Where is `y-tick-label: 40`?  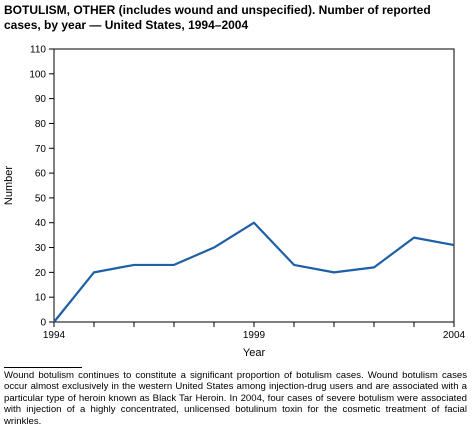 y-tick-label: 40 is located at coordinates (41, 223).